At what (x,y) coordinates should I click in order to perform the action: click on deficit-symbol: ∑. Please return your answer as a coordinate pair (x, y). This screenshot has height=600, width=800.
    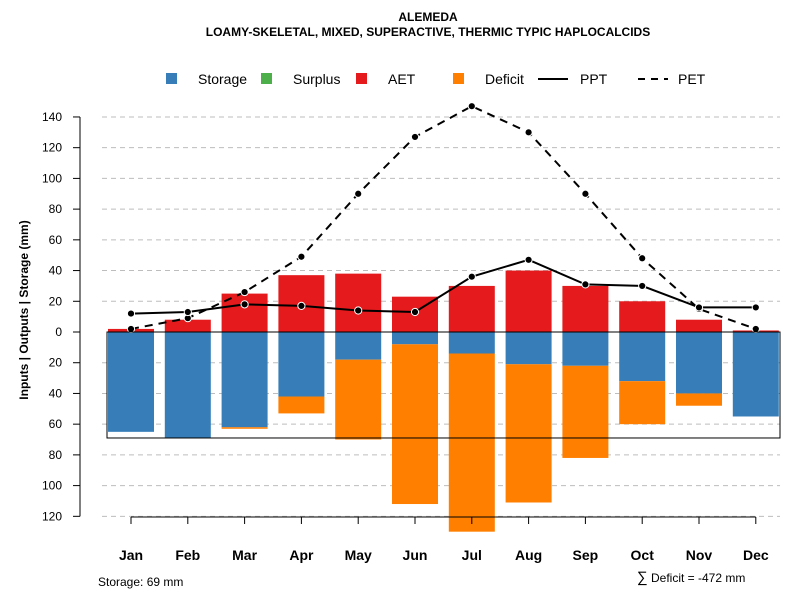
    Looking at the image, I should click on (642, 577).